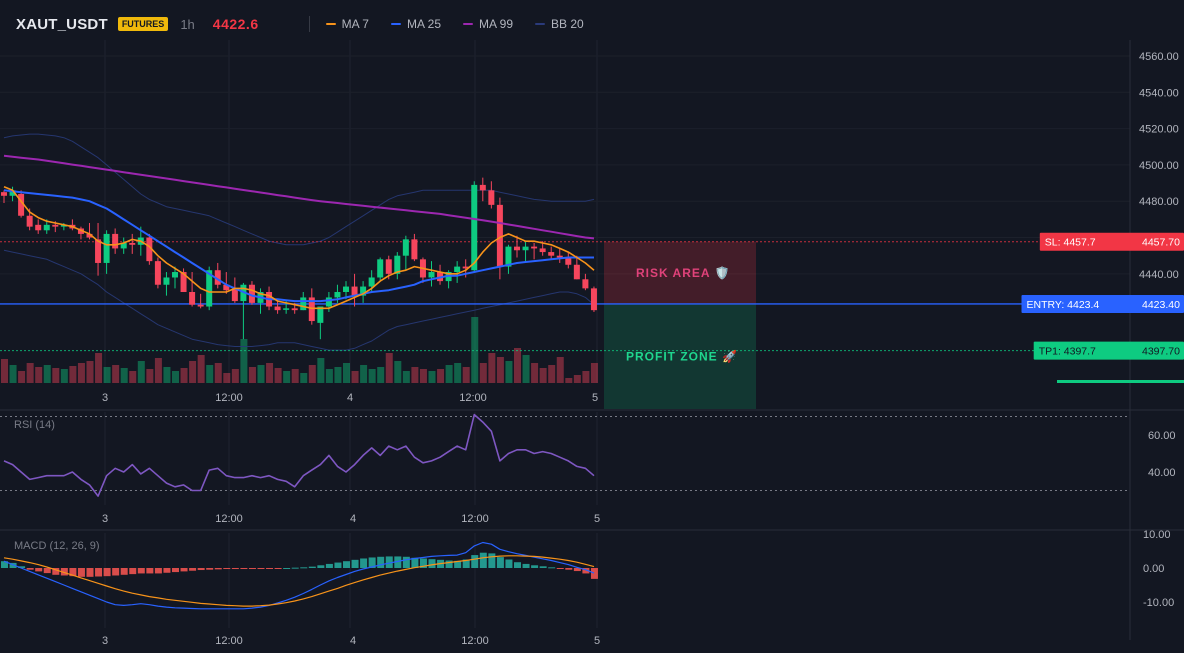  What do you see at coordinates (299, 581) in the screenshot?
I see `macd-signal-line` at bounding box center [299, 581].